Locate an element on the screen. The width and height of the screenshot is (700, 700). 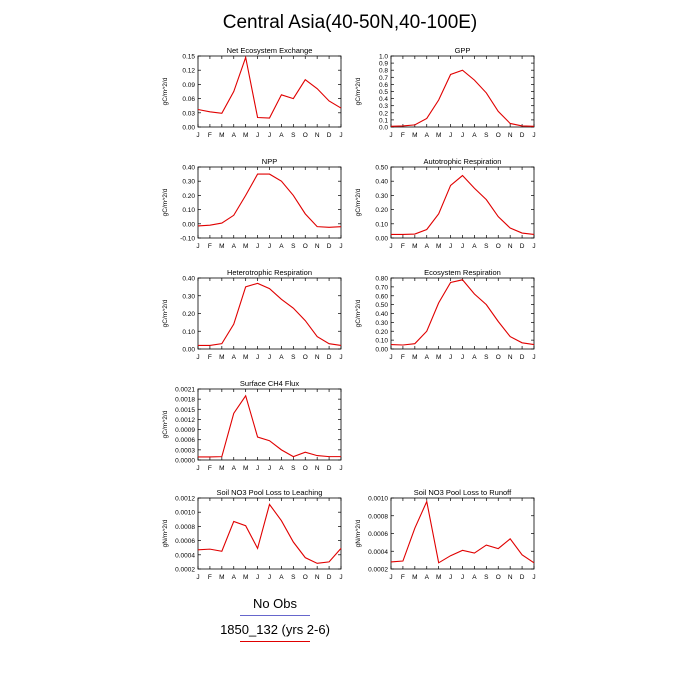
x-tick-label: N is located at coordinates (510, 357).